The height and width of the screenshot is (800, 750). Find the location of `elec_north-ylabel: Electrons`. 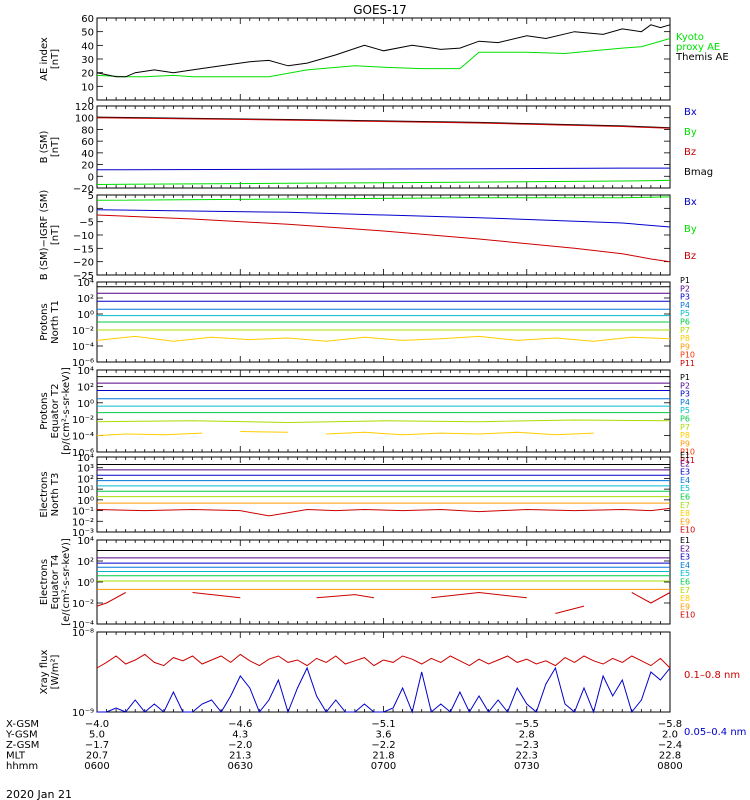

elec_north-ylabel: Electrons is located at coordinates (44, 494).